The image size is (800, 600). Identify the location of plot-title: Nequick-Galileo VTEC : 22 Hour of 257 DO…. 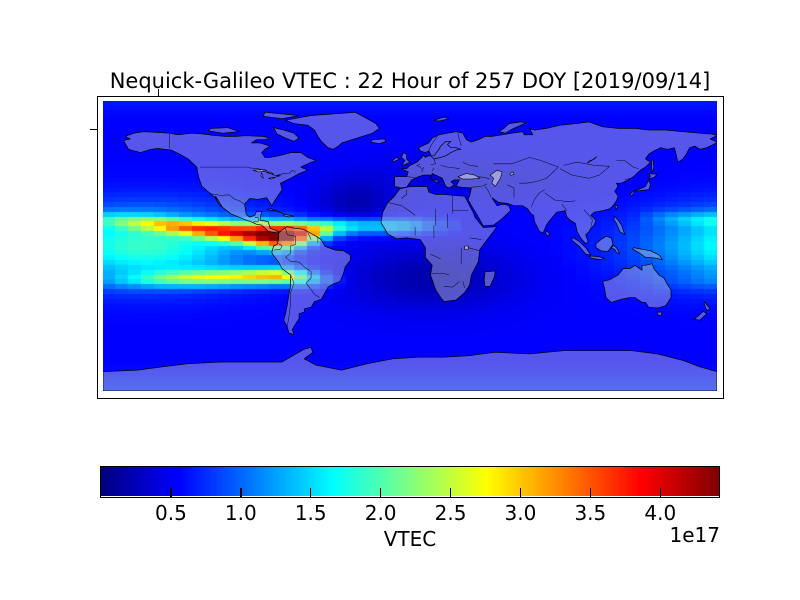
(410, 81).